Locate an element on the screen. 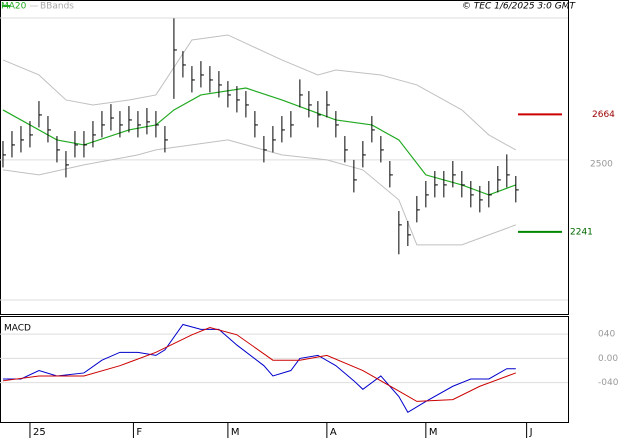  y-tick-label: 2500 is located at coordinates (601, 164).